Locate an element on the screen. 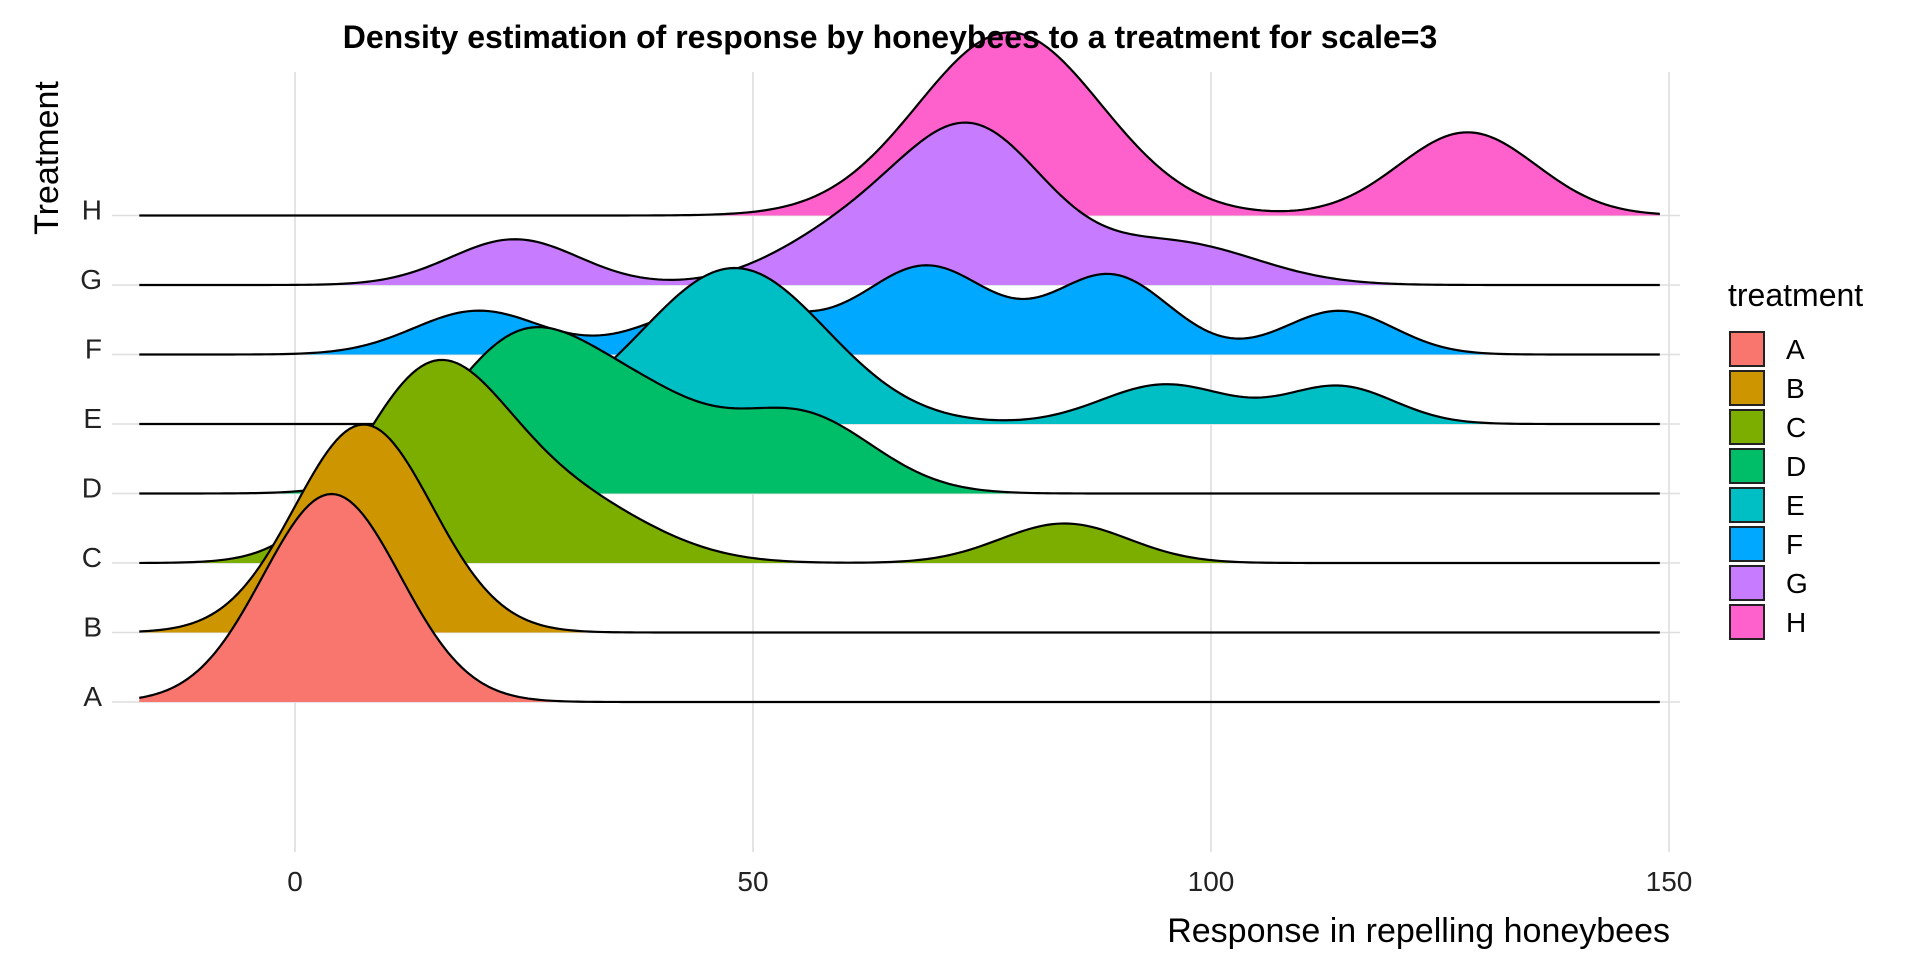  legend-label-E: E is located at coordinates (1795, 505).